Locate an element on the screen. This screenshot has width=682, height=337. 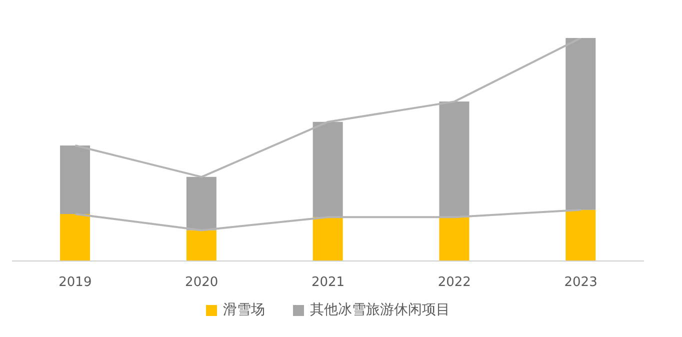
x-tick-label: 2020 is located at coordinates (201, 282).